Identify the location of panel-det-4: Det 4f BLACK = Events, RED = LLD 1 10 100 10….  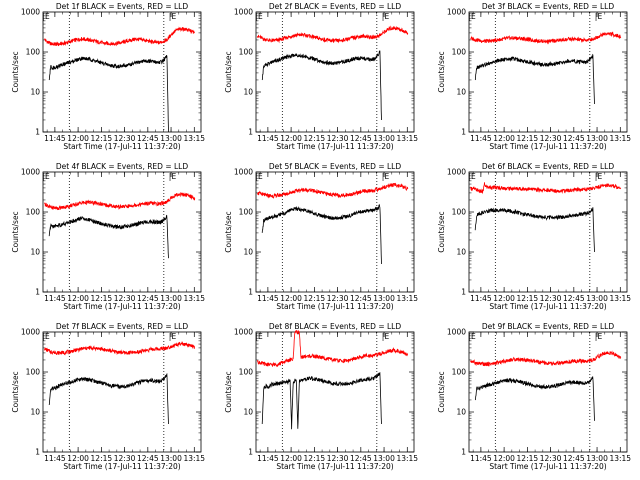
(108, 236).